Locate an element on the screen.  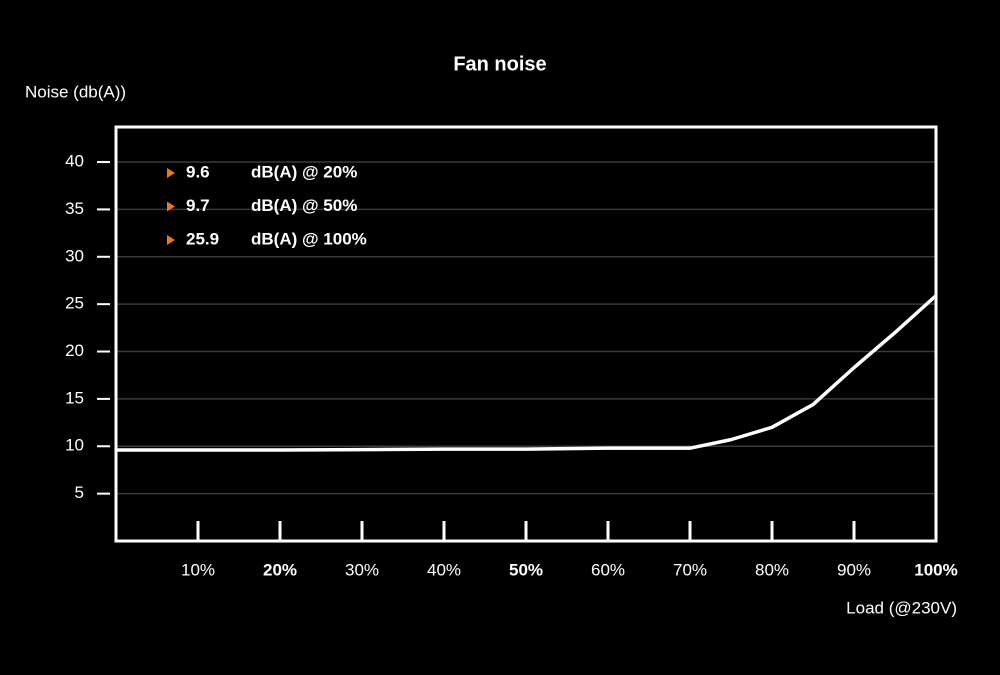
annotation-text: dB(A) @ 20% is located at coordinates (304, 171).